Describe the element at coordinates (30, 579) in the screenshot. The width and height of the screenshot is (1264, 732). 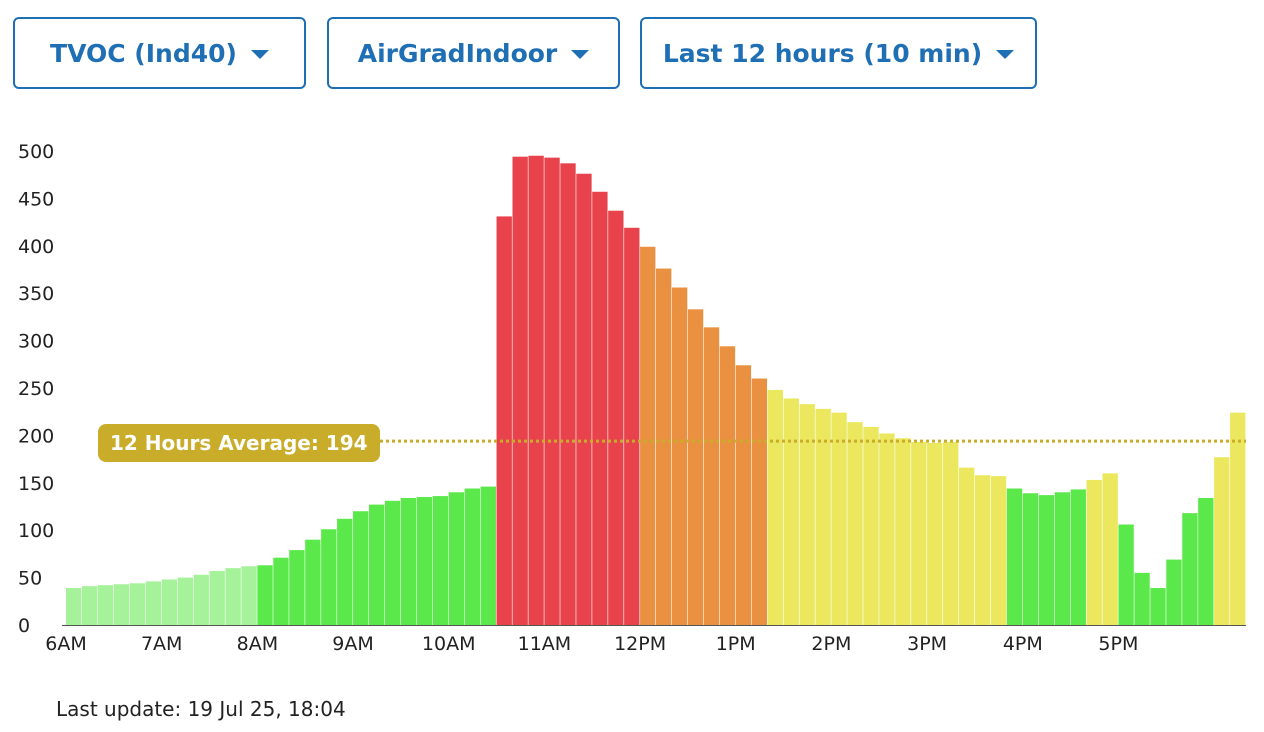
I see `y-tick-label: 50` at that location.